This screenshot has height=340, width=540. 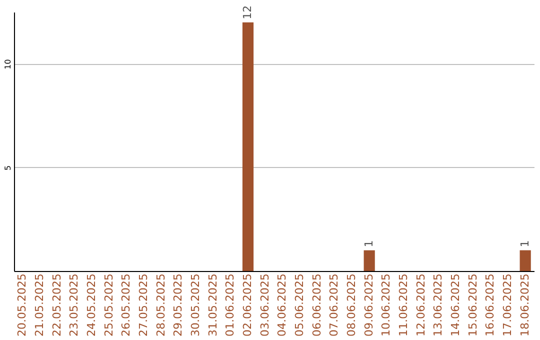 What do you see at coordinates (22, 305) in the screenshot?
I see `x-tick-label: 20.05.2025` at bounding box center [22, 305].